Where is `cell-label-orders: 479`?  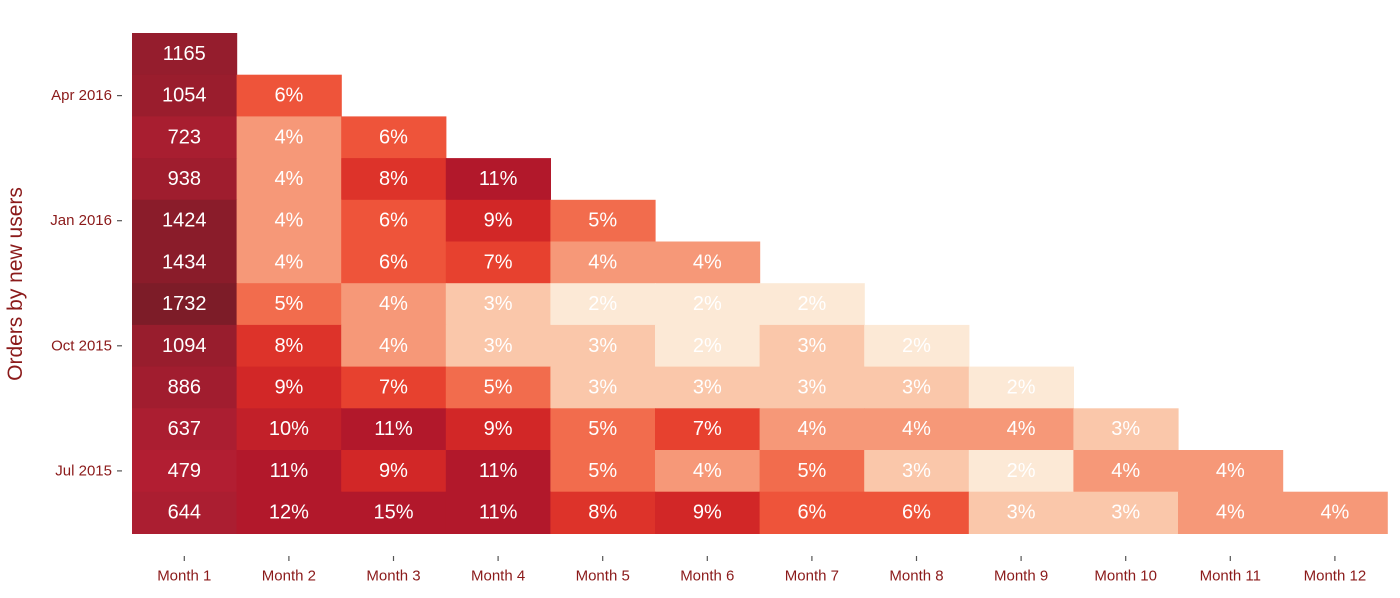 cell-label-orders: 479 is located at coordinates (184, 471).